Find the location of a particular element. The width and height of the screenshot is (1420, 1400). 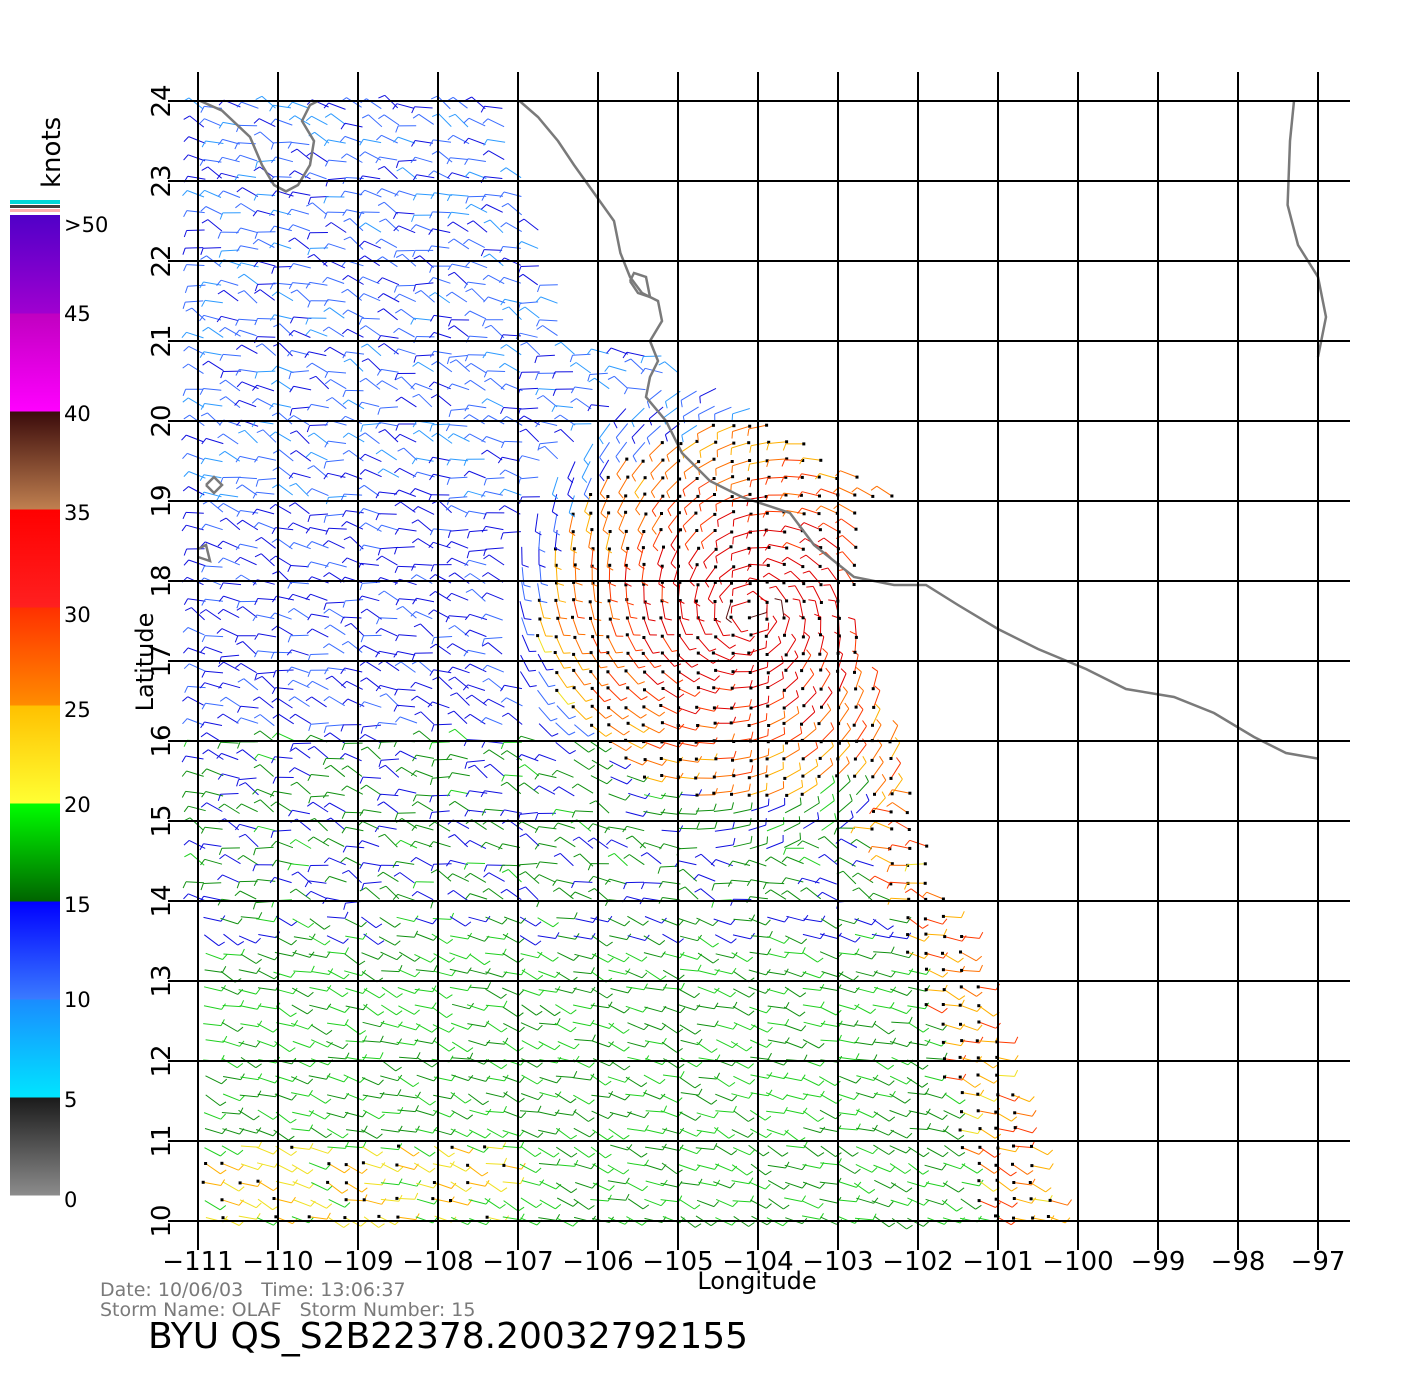

latitude-tick-label: 15 is located at coordinates (162, 820).